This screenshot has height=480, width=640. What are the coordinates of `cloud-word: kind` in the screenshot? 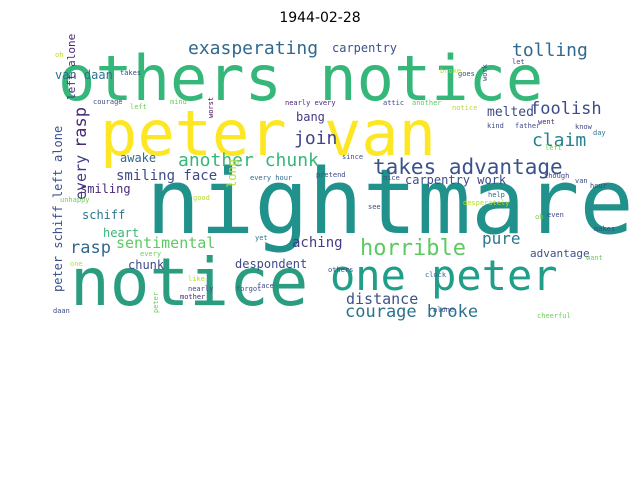 It's located at (495, 126).